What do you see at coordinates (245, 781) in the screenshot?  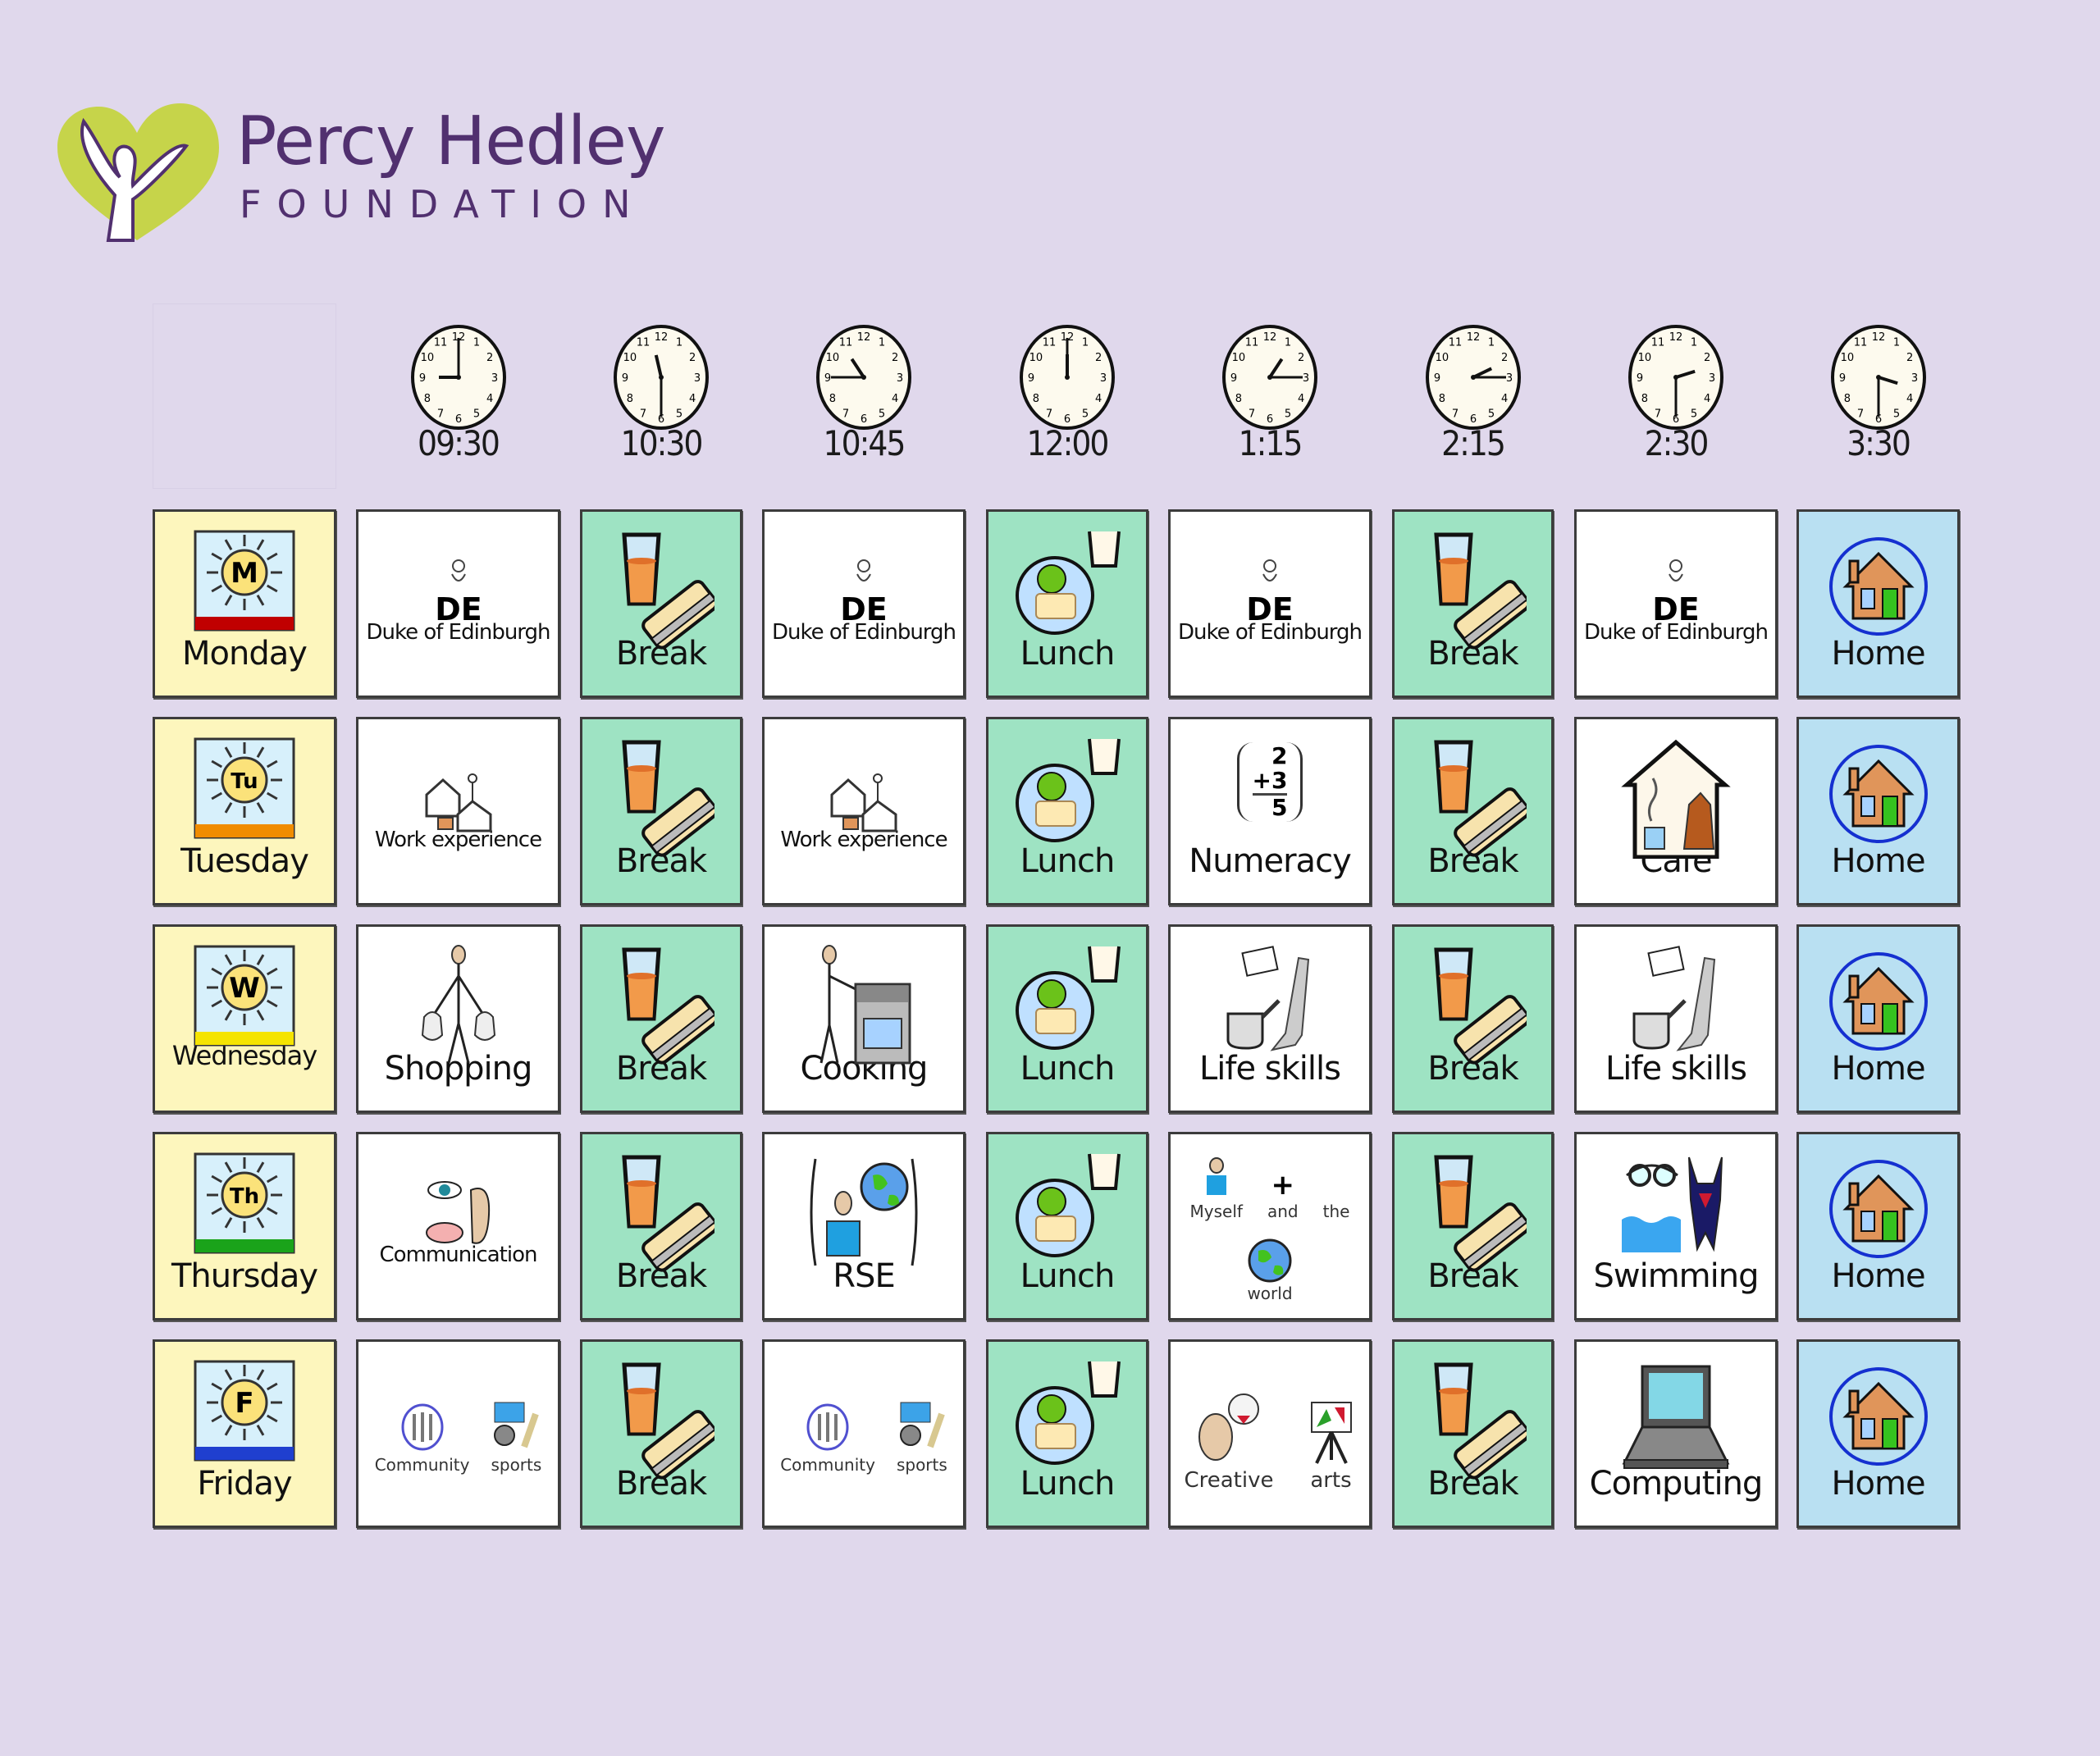 I see `svg-text: Tu` at bounding box center [245, 781].